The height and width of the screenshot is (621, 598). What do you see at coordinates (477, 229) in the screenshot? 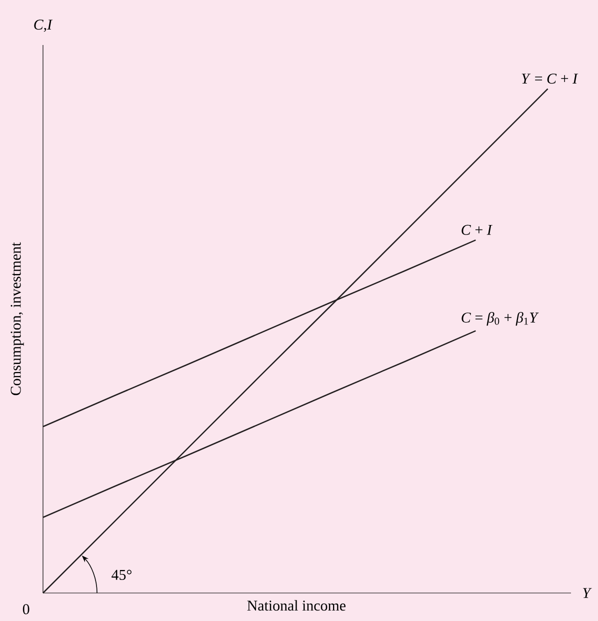
I see `series-label: C + I` at bounding box center [477, 229].